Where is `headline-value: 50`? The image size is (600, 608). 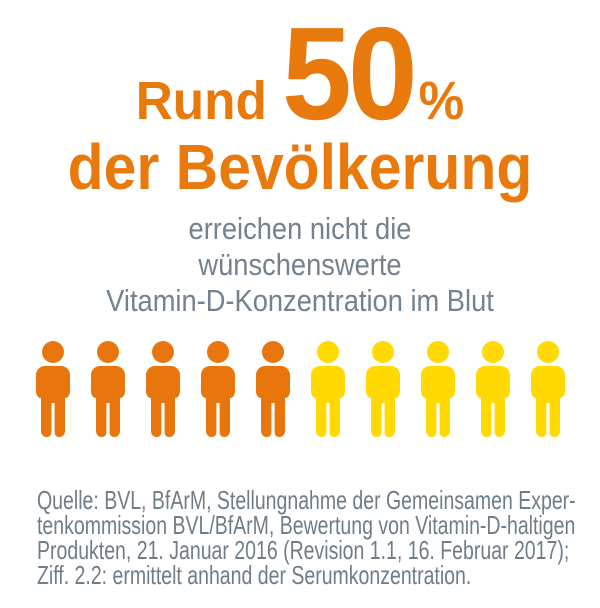
headline-value: 50 is located at coordinates (349, 73).